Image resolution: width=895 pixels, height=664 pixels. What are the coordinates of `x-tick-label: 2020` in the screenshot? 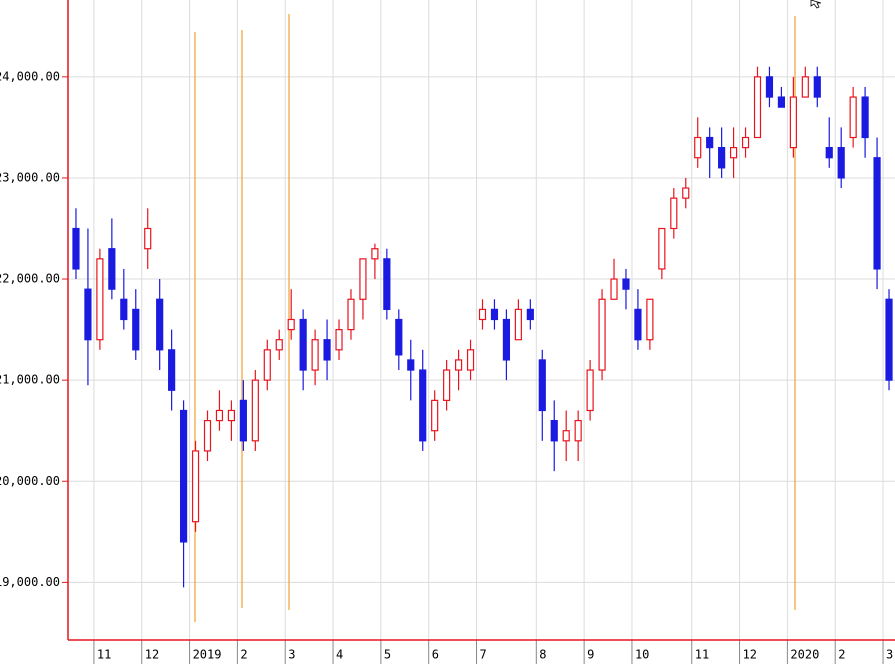 It's located at (804, 655).